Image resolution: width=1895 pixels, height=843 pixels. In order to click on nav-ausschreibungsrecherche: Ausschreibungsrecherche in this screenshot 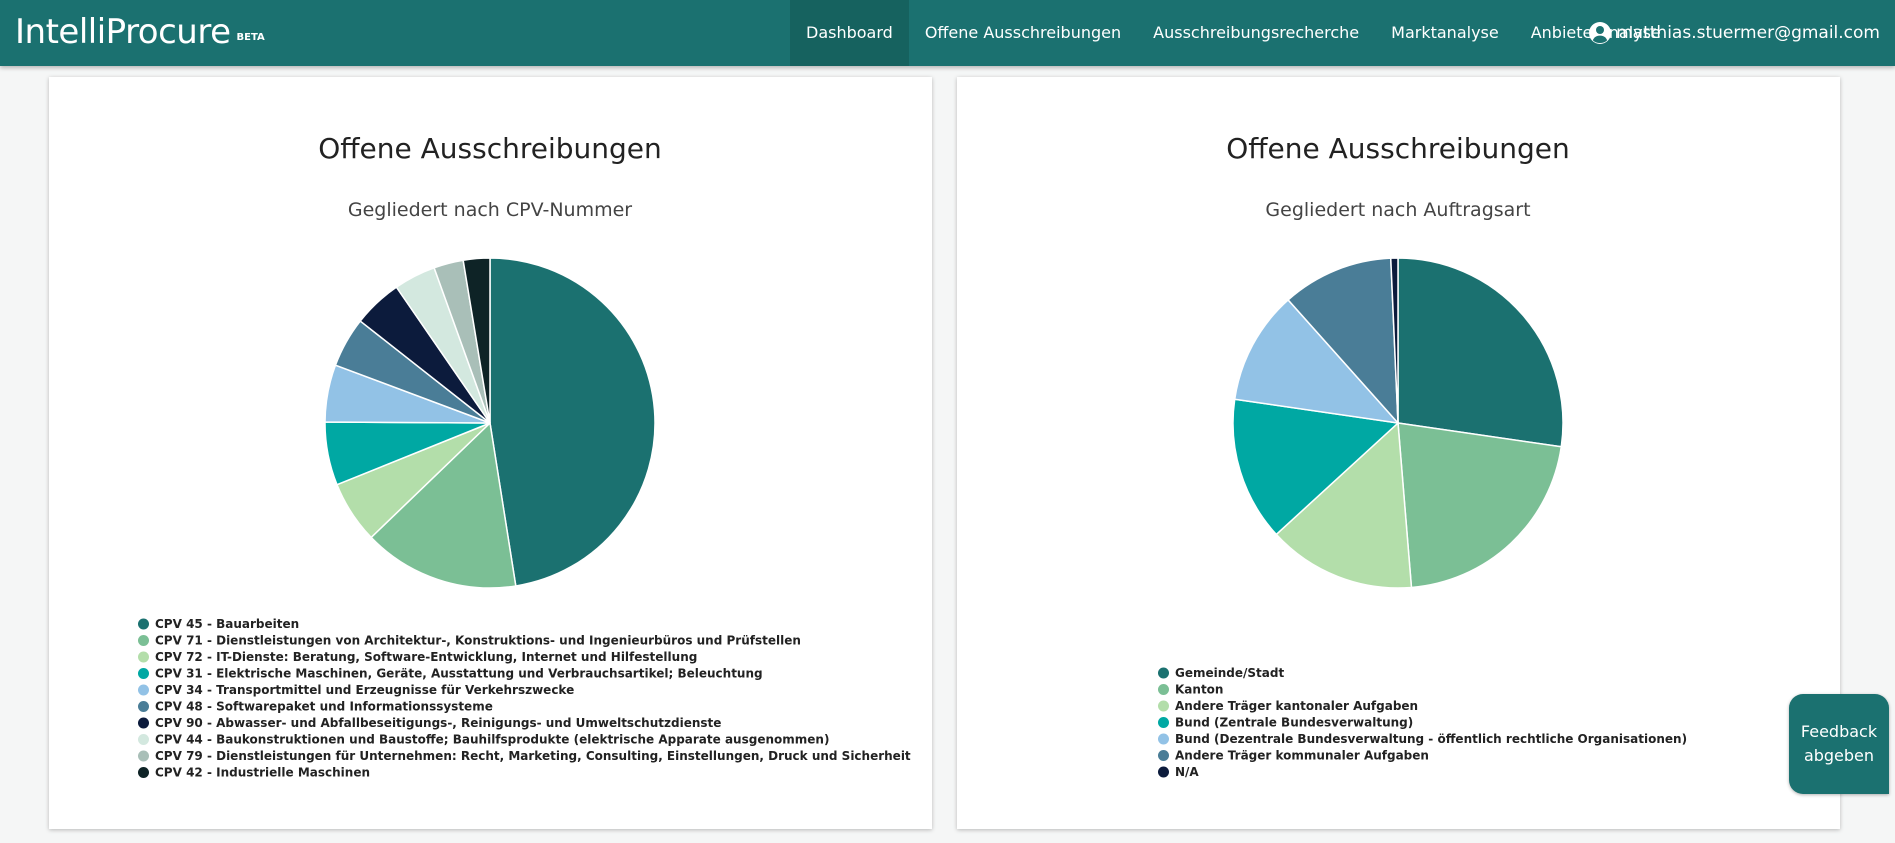, I will do `click(1256, 32)`.